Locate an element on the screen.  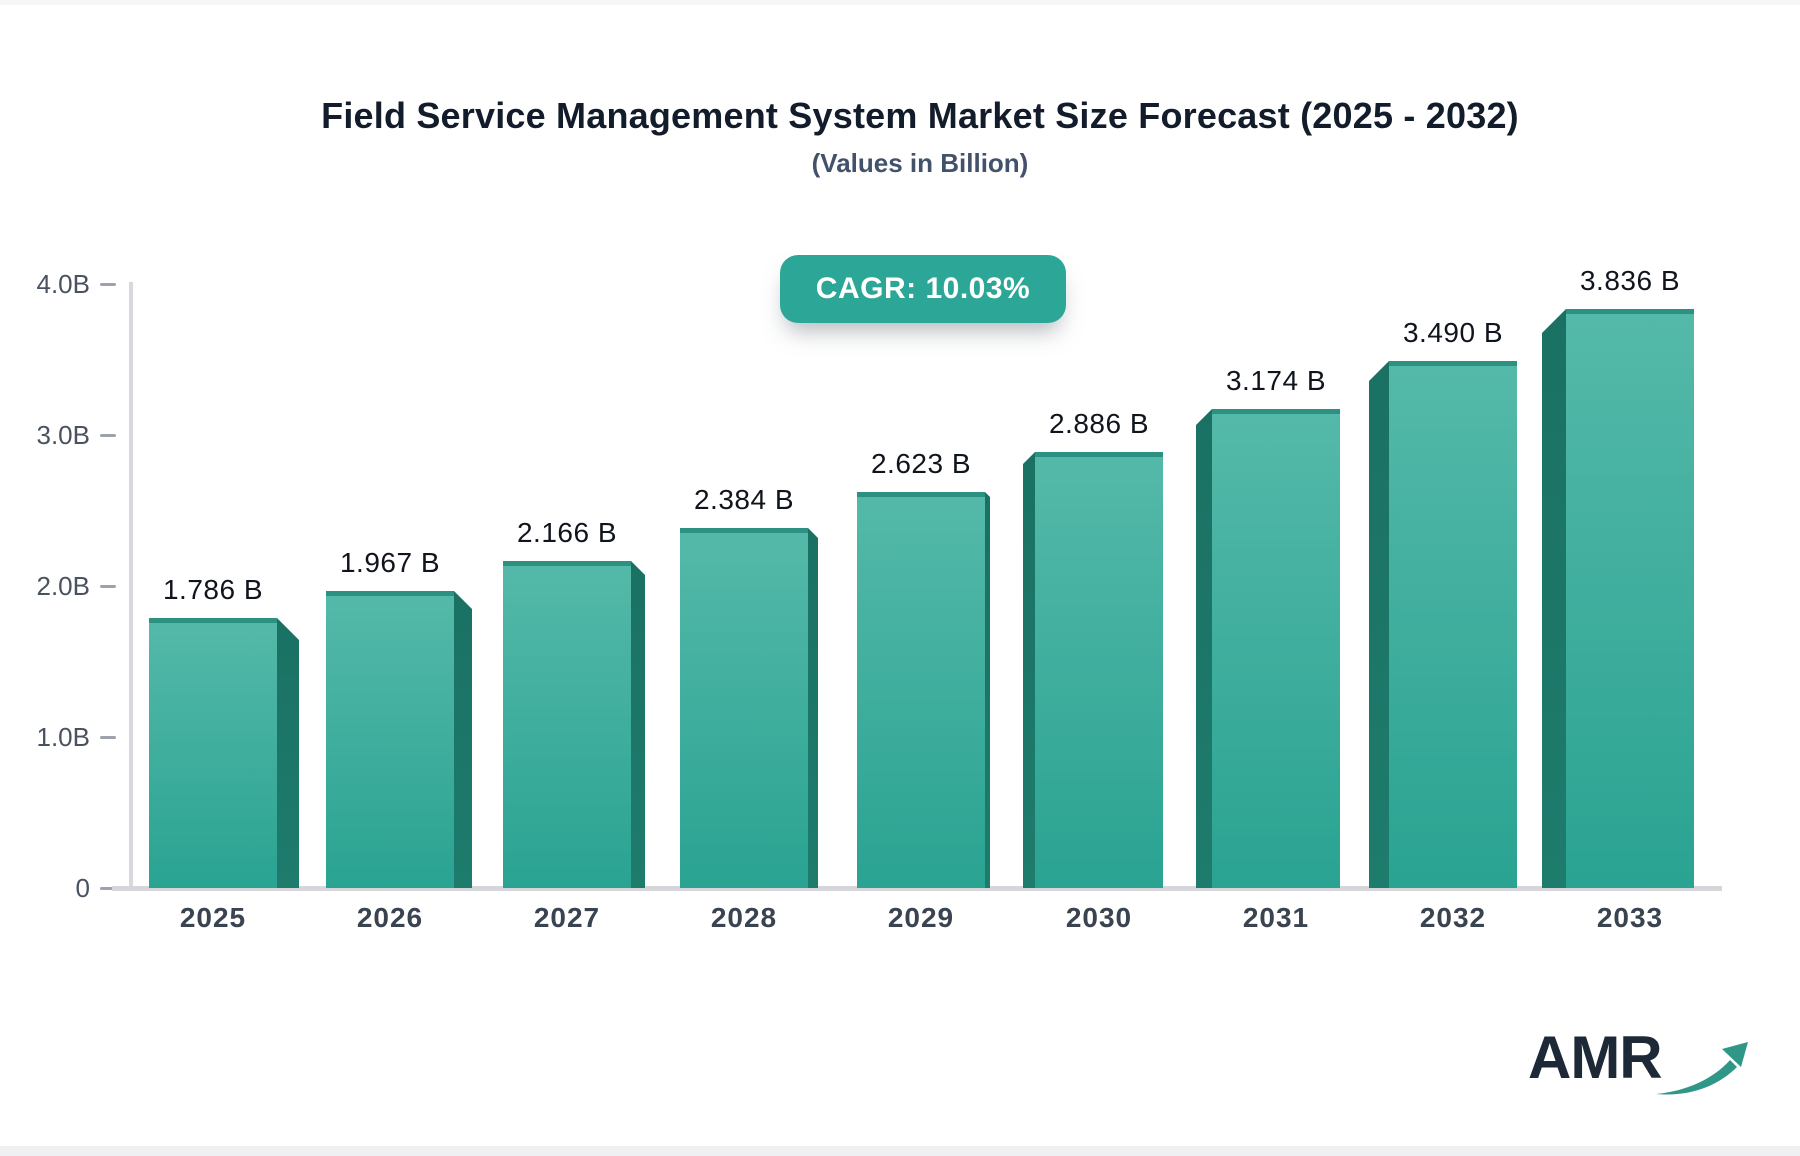
logo-text: AMR is located at coordinates (1595, 1057).